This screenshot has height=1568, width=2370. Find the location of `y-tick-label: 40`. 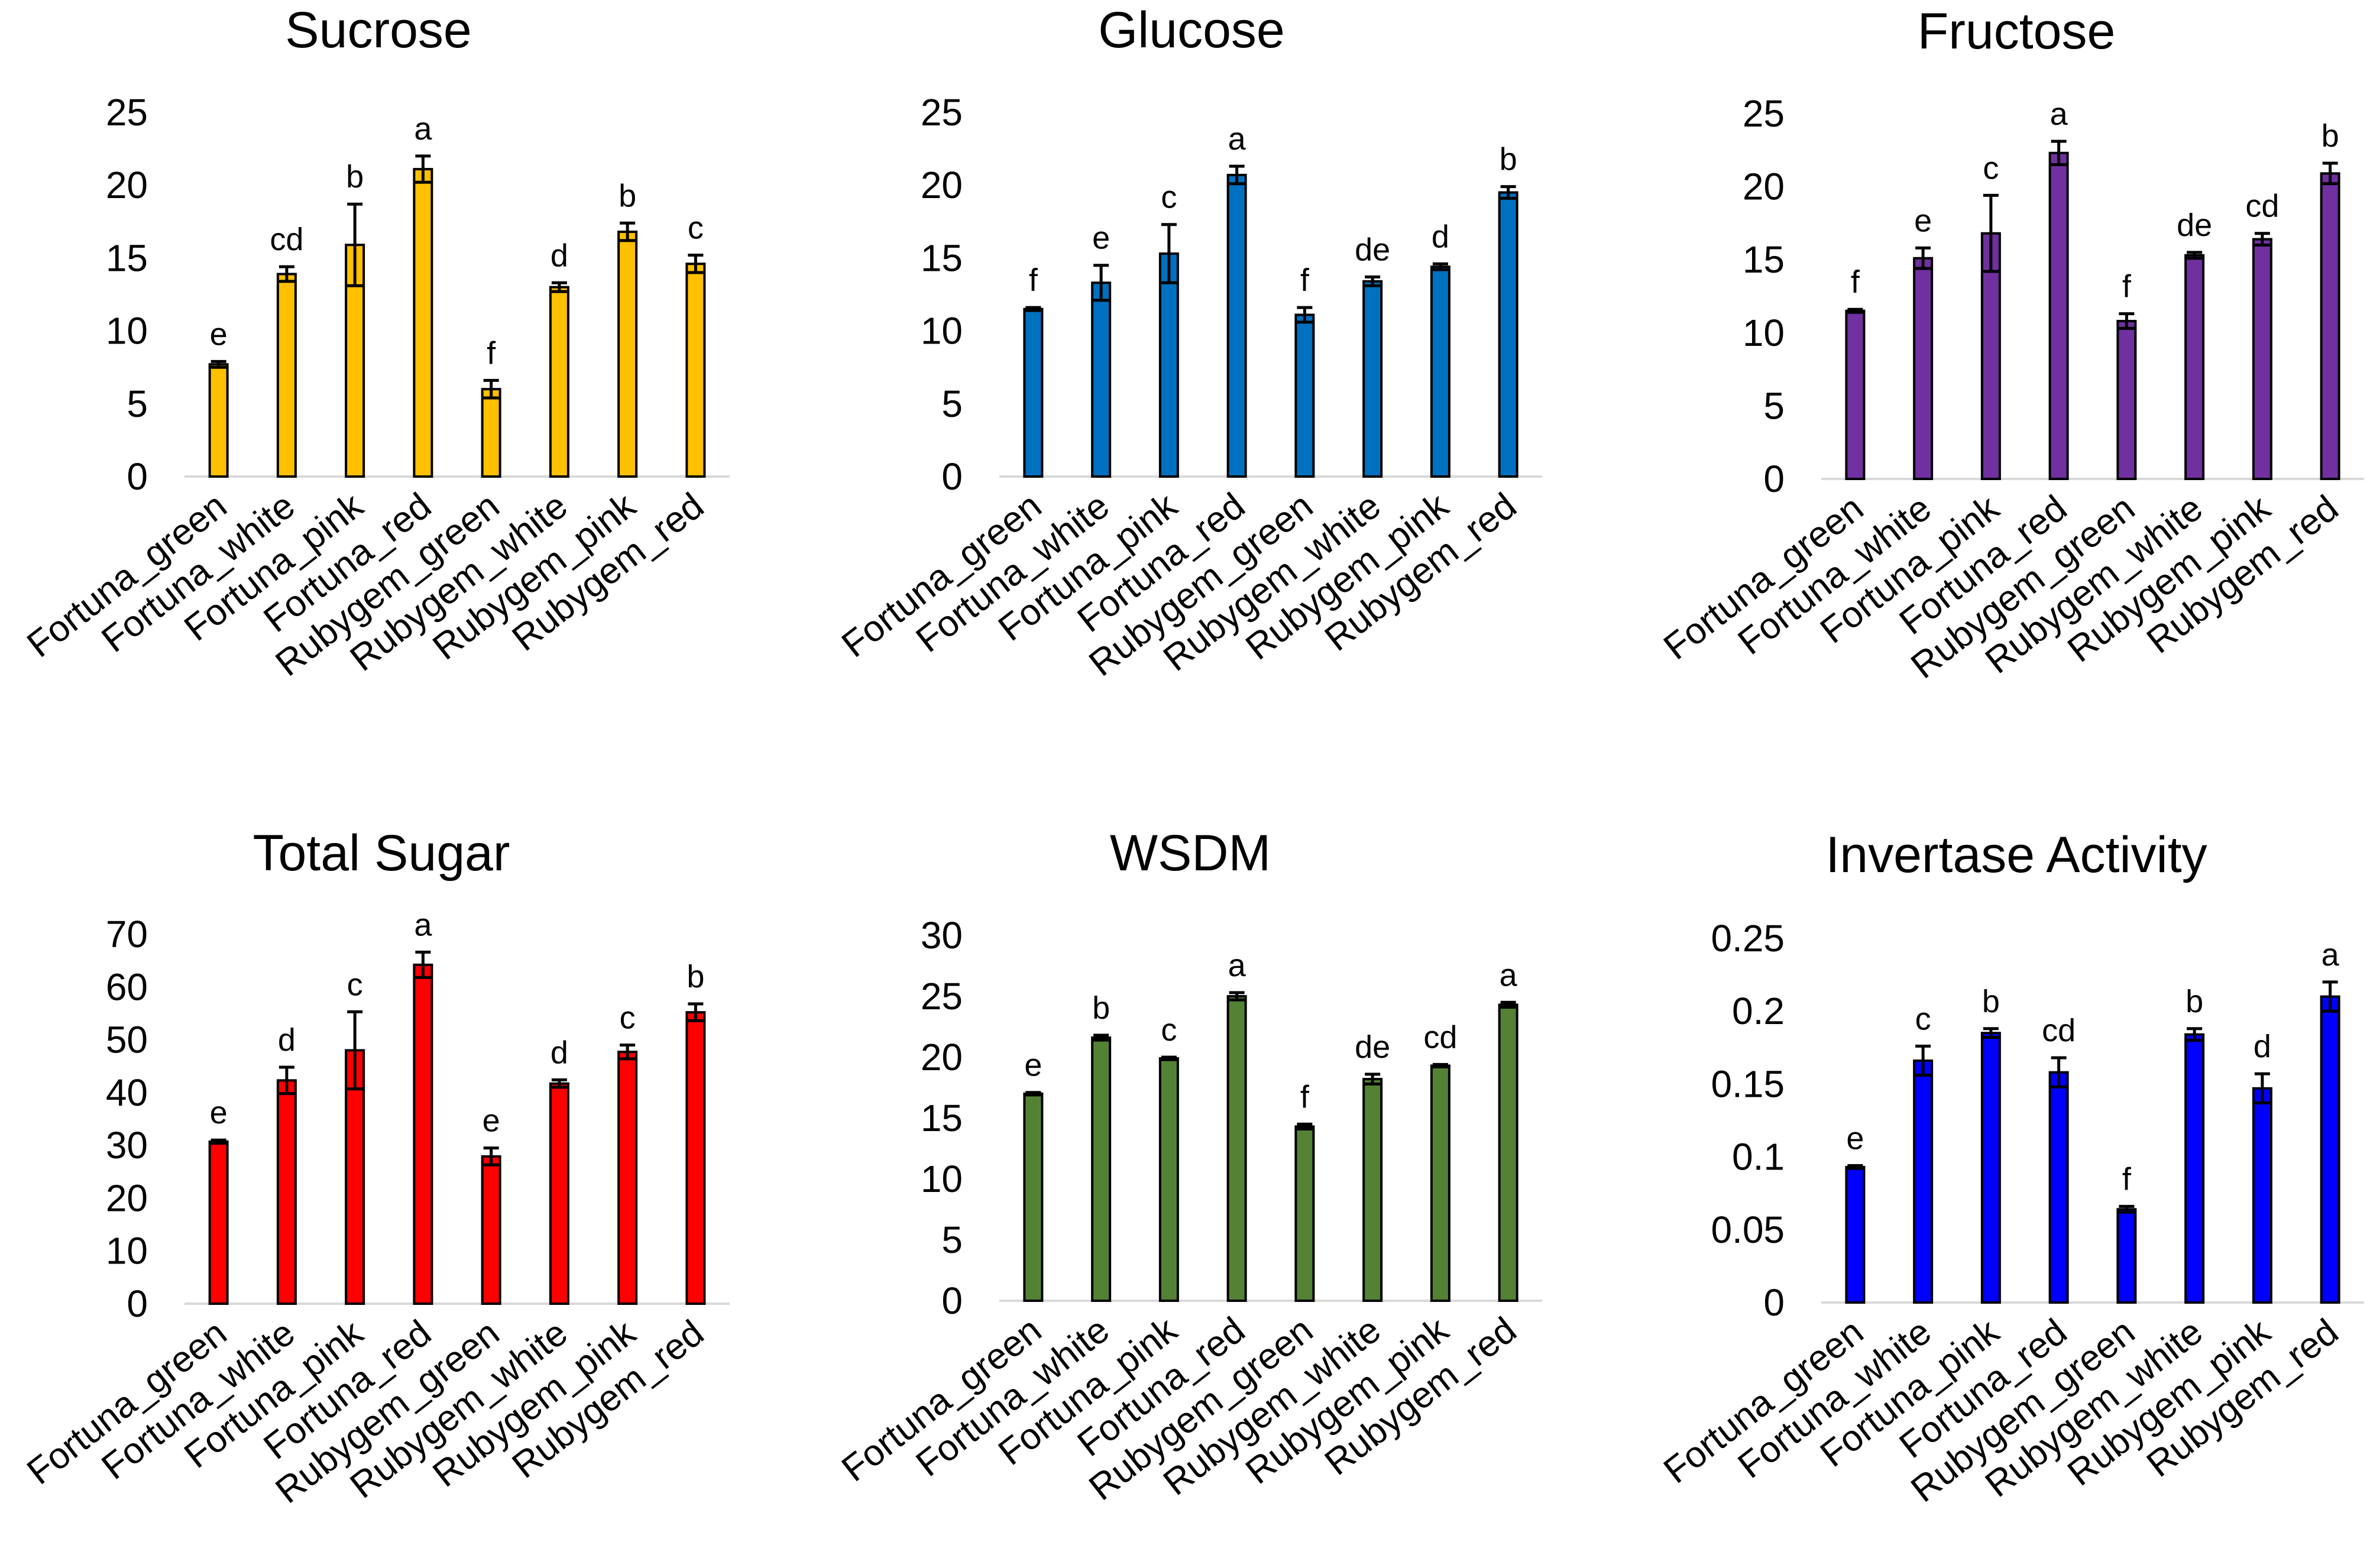

y-tick-label: 40 is located at coordinates (127, 1092).